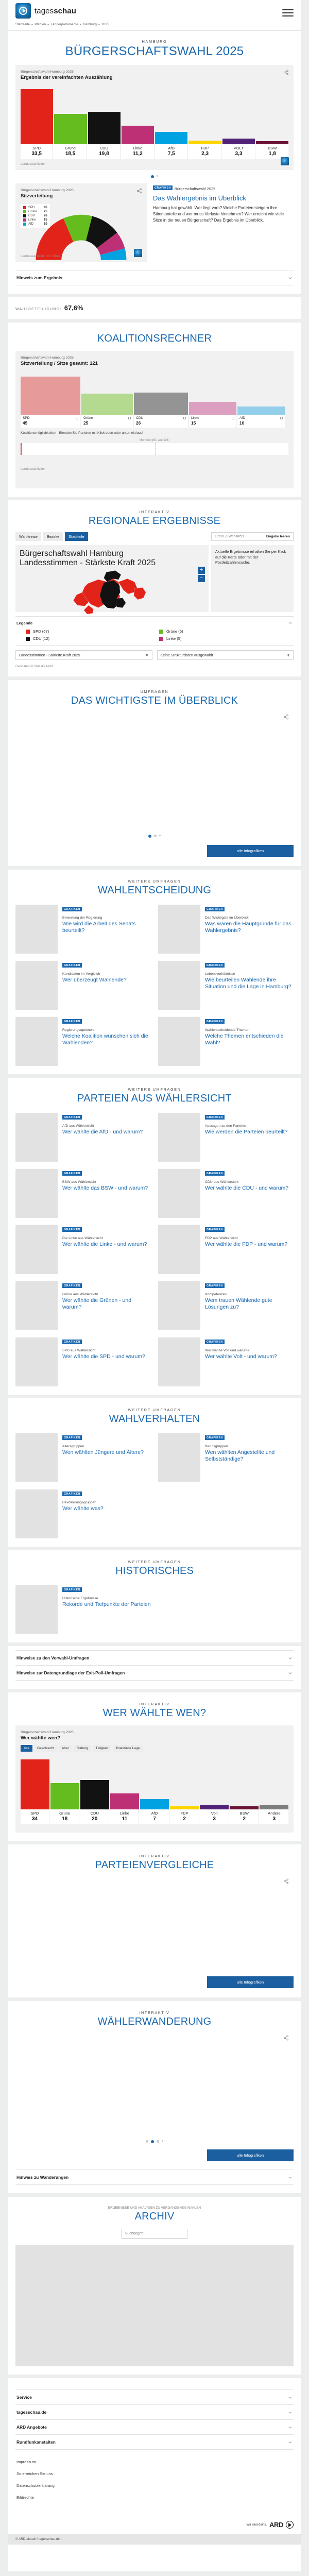 The image size is (309, 2576). What do you see at coordinates (107, 404) in the screenshot?
I see `coalition-bar-grüne` at bounding box center [107, 404].